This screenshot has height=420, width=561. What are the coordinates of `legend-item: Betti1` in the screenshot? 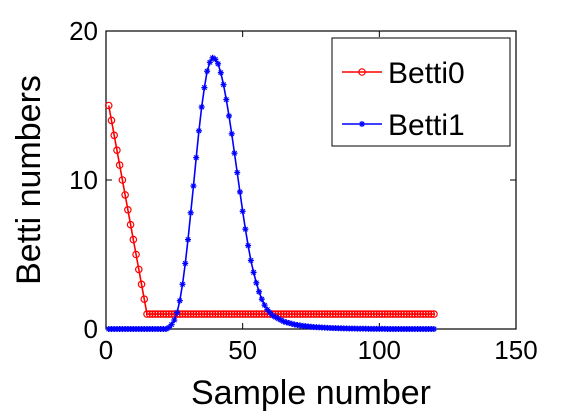 It's located at (403, 125).